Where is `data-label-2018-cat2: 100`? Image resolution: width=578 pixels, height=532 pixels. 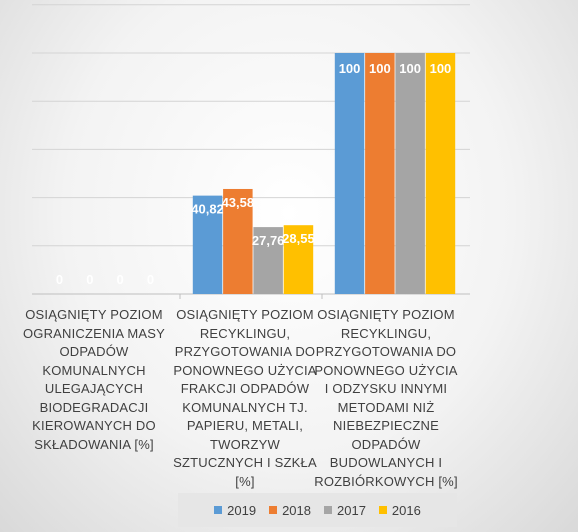
data-label-2018-cat2: 100 is located at coordinates (380, 68).